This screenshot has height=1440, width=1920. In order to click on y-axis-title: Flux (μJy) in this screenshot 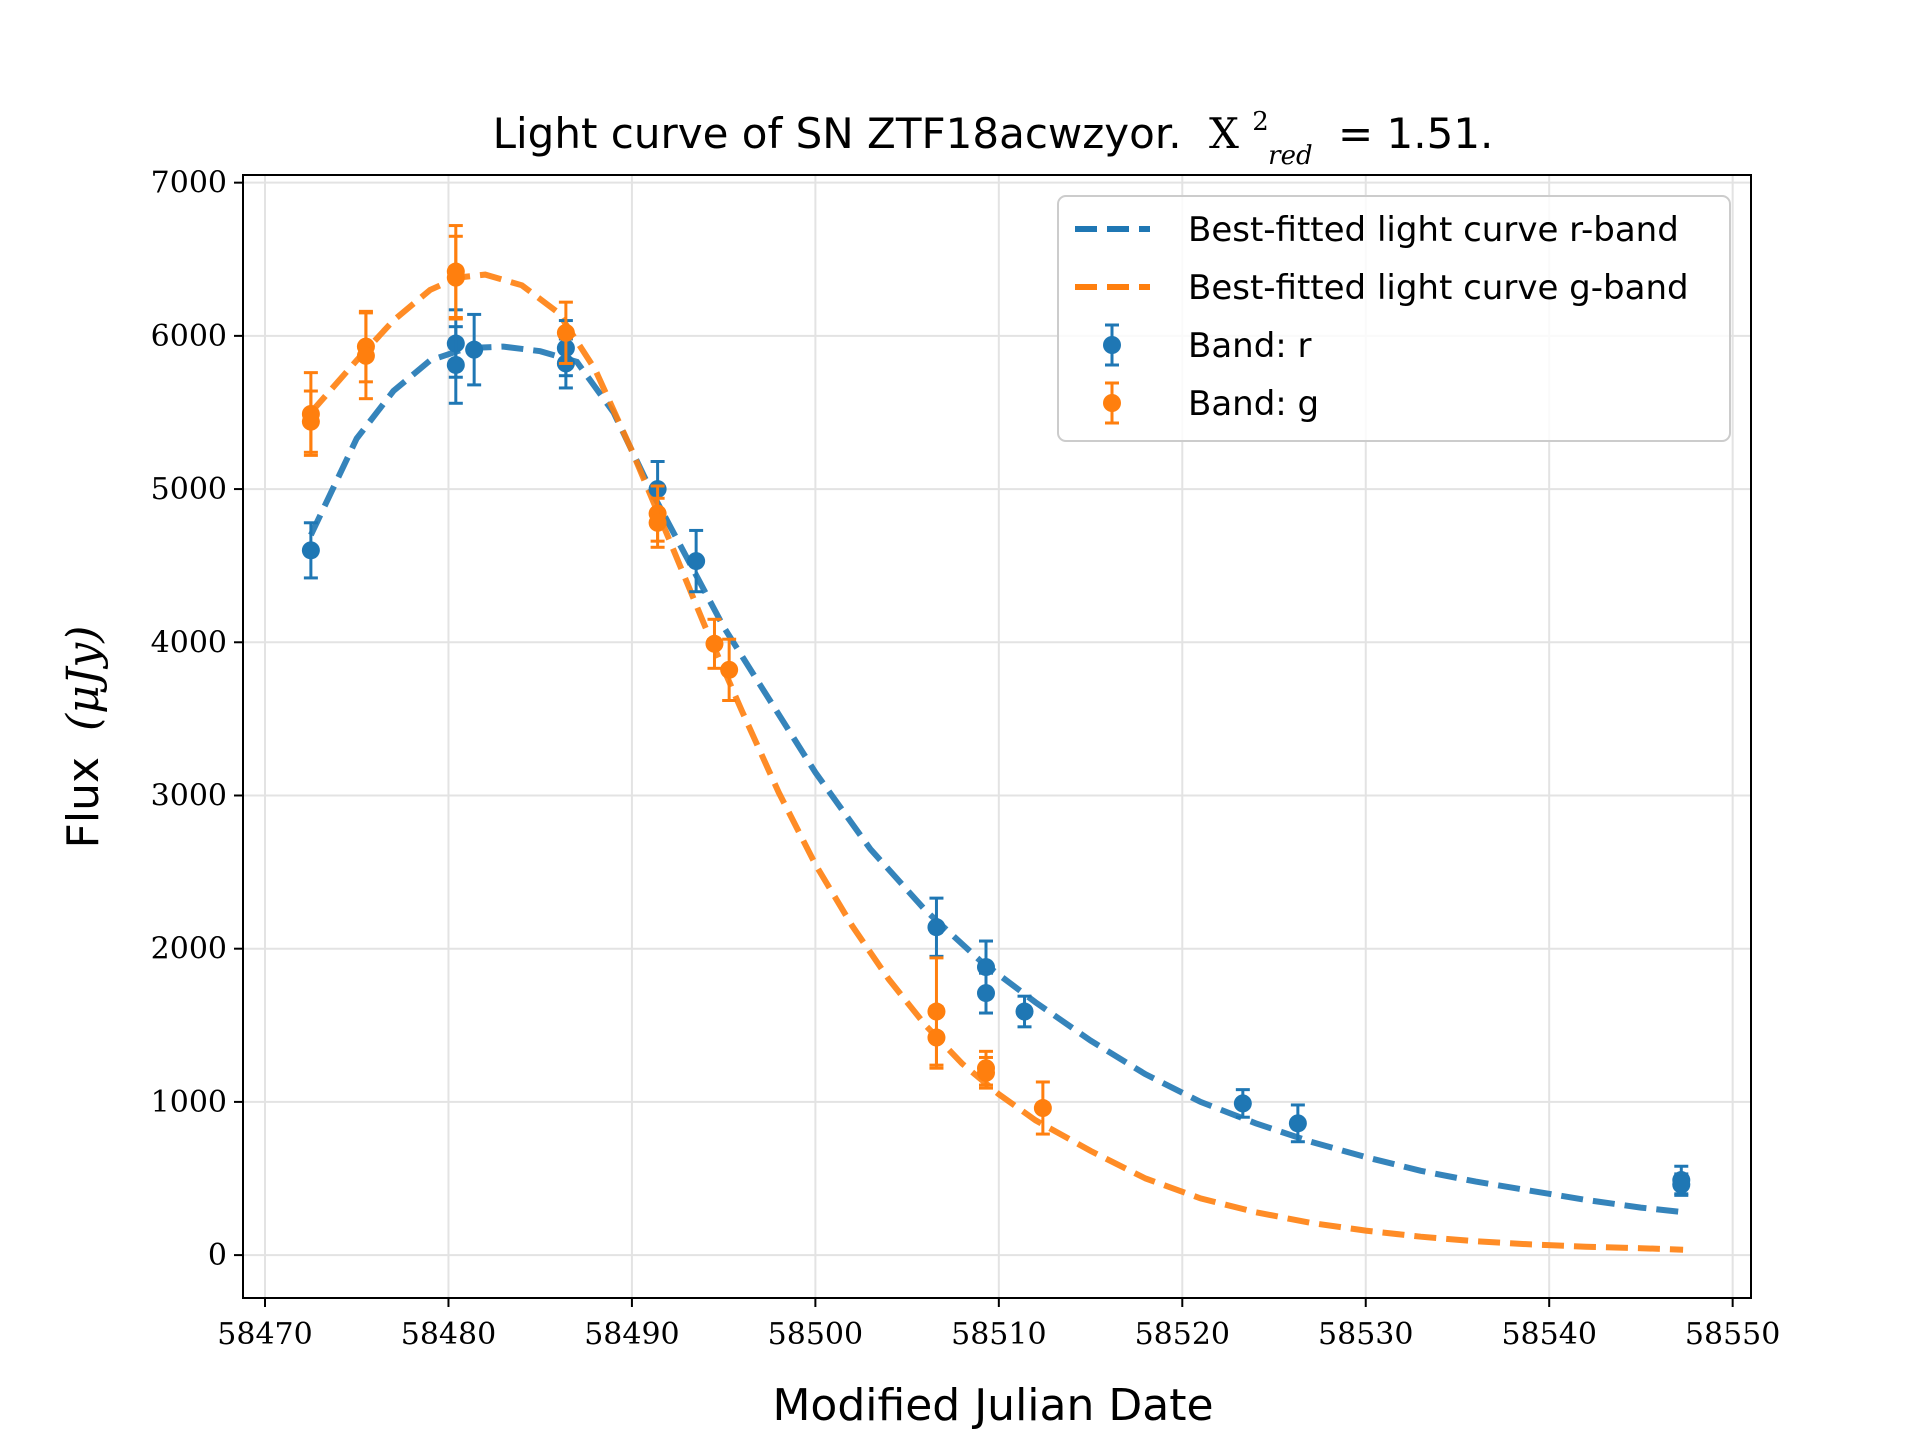, I will do `click(83, 737)`.